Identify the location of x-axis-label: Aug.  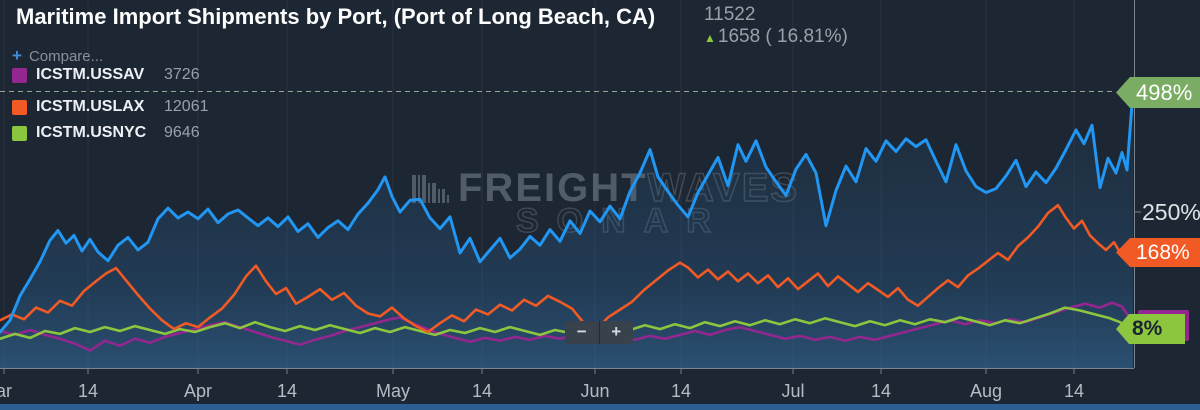
(986, 391).